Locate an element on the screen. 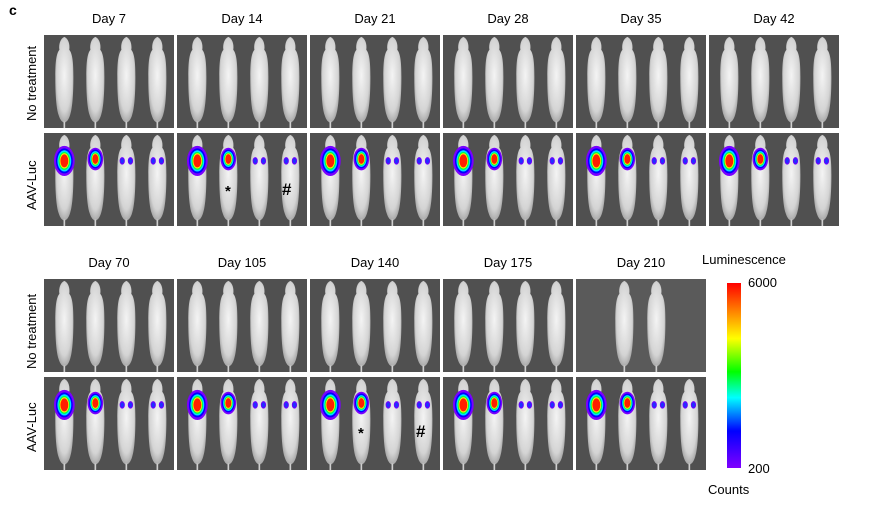 This screenshot has height=508, width=873. panel-letter: c is located at coordinates (13, 10).